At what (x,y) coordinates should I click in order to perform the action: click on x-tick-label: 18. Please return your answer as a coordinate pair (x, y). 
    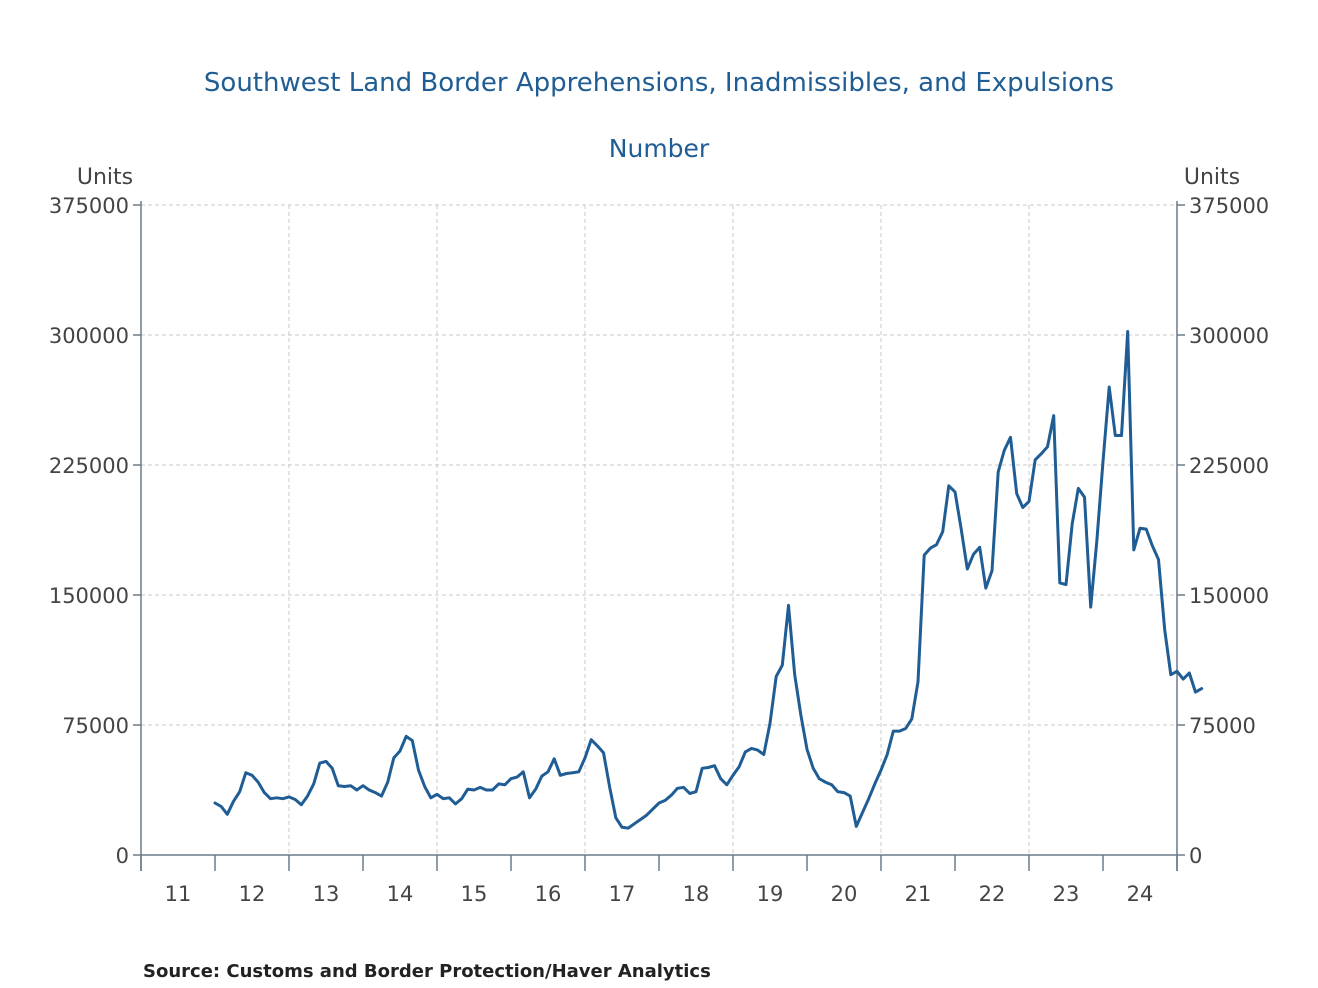
    Looking at the image, I should click on (696, 894).